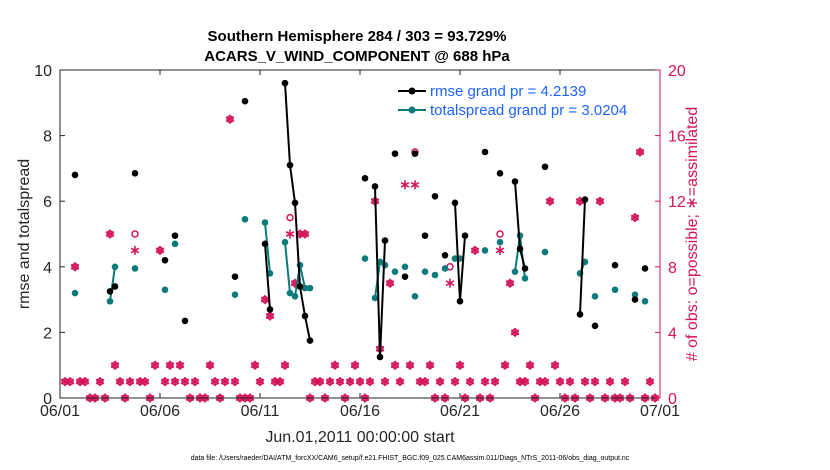 This screenshot has height=470, width=830. I want to click on y-tick-label-left: 2, so click(47, 333).